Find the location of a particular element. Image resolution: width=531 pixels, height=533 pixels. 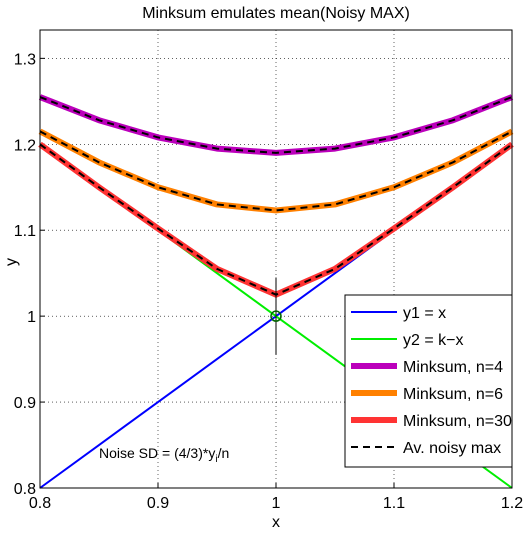

x-tick-label: 1.2 is located at coordinates (512, 503).